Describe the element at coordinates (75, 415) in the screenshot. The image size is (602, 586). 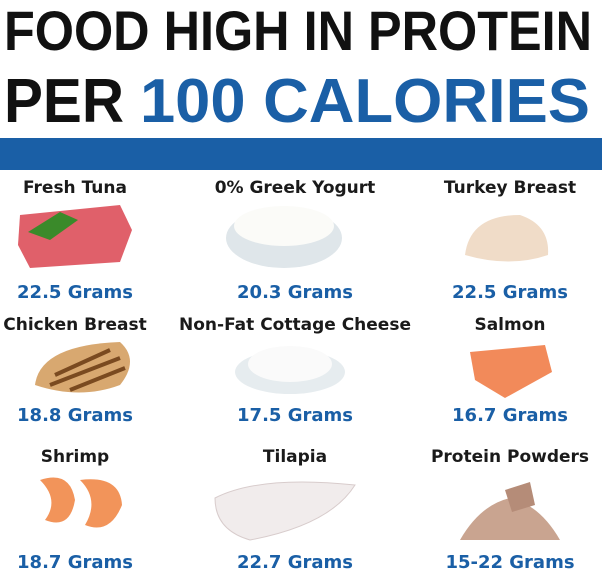
I see `protein-amount: 18.8 Grams` at that location.